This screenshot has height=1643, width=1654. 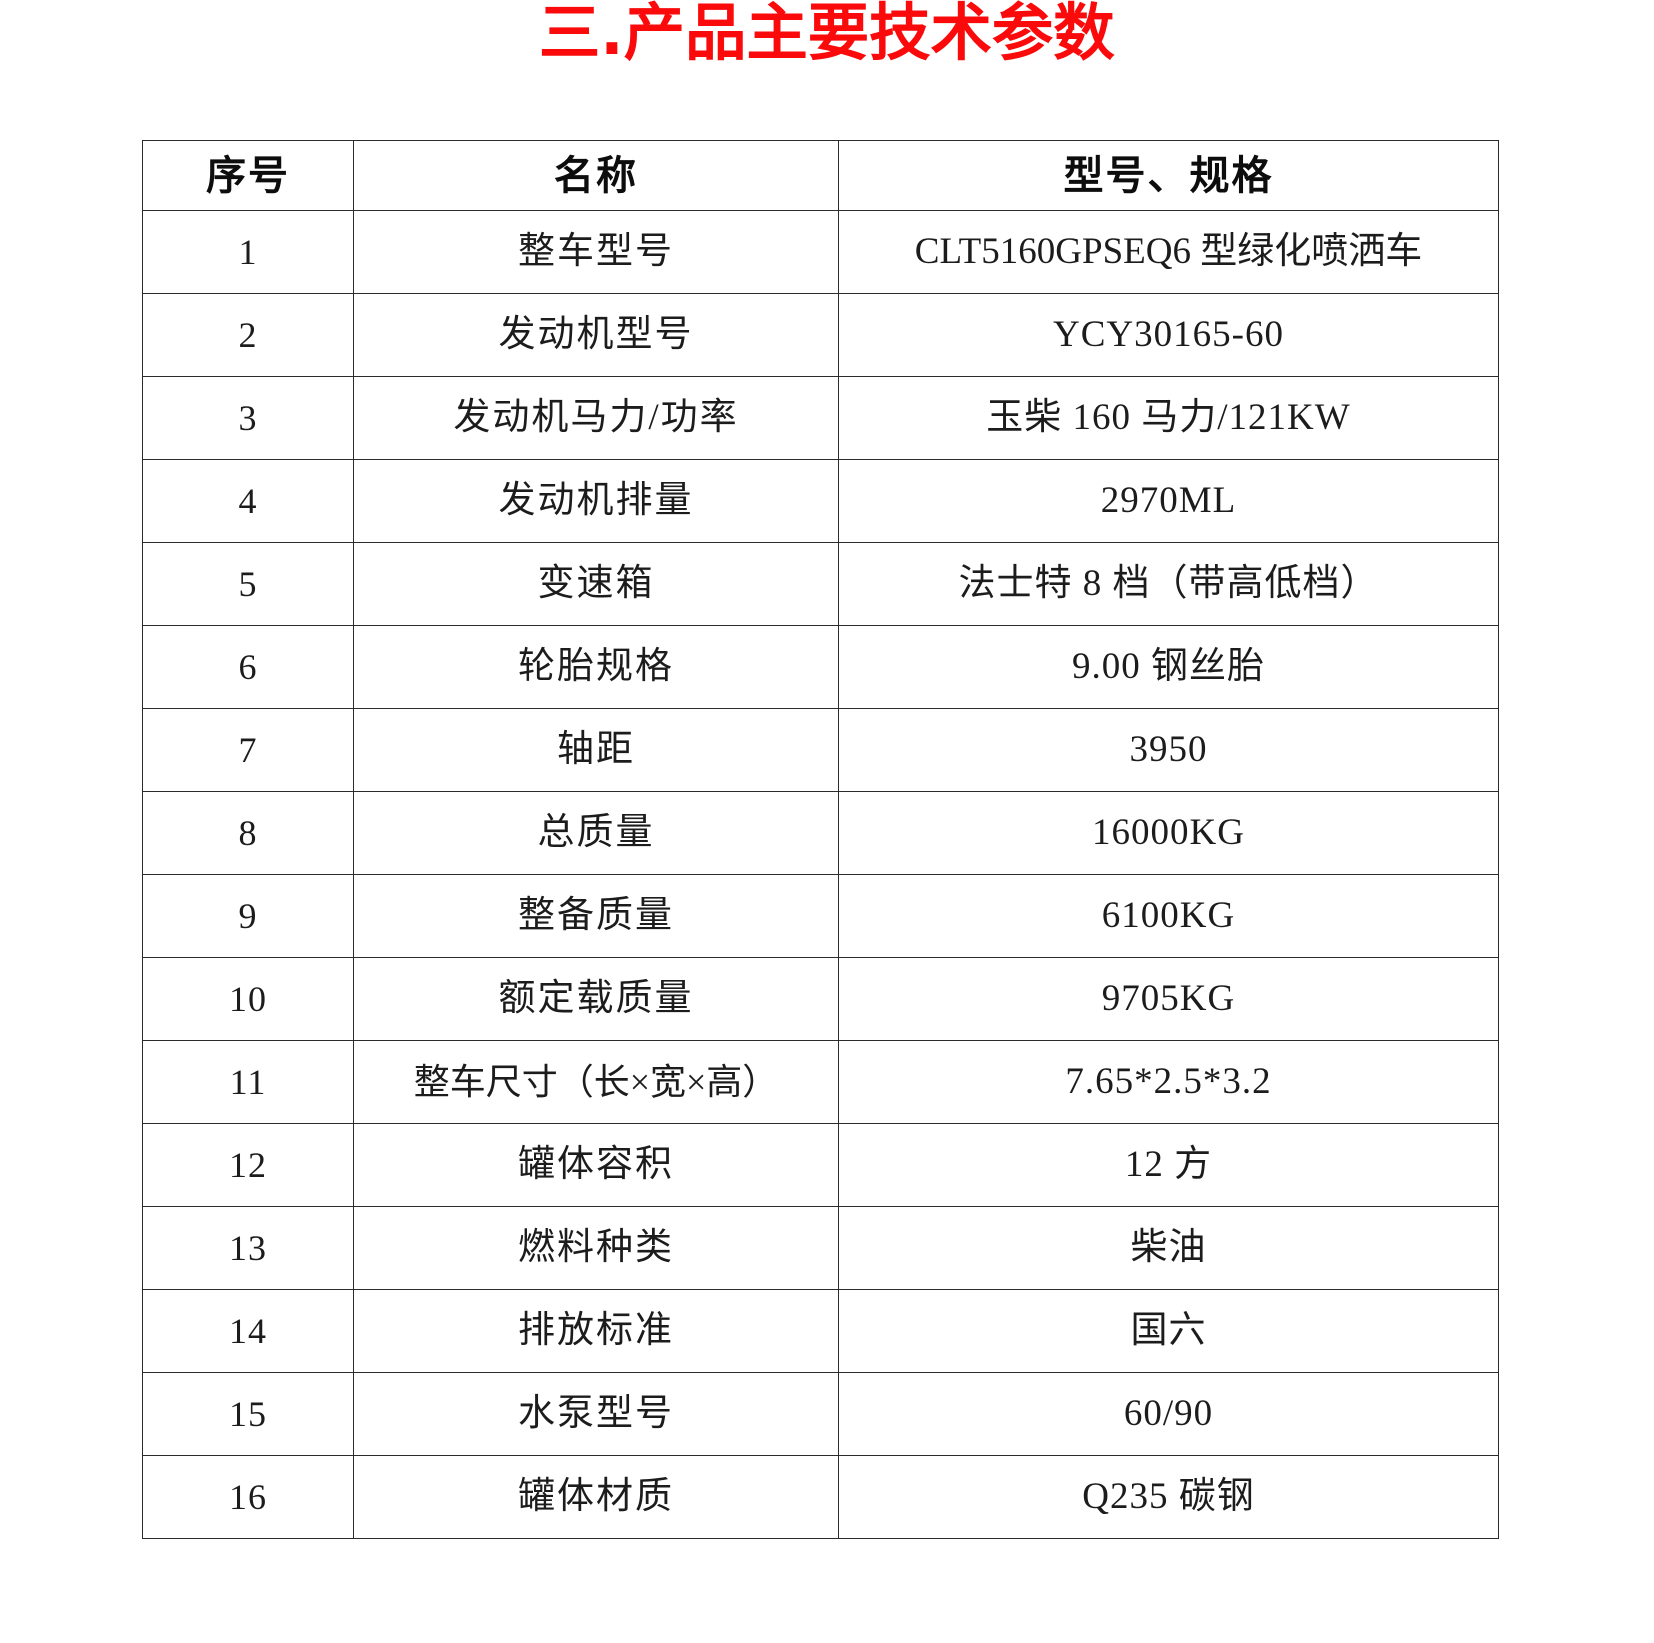 What do you see at coordinates (1168, 999) in the screenshot?
I see `cell-parameter-value: 9705KG` at bounding box center [1168, 999].